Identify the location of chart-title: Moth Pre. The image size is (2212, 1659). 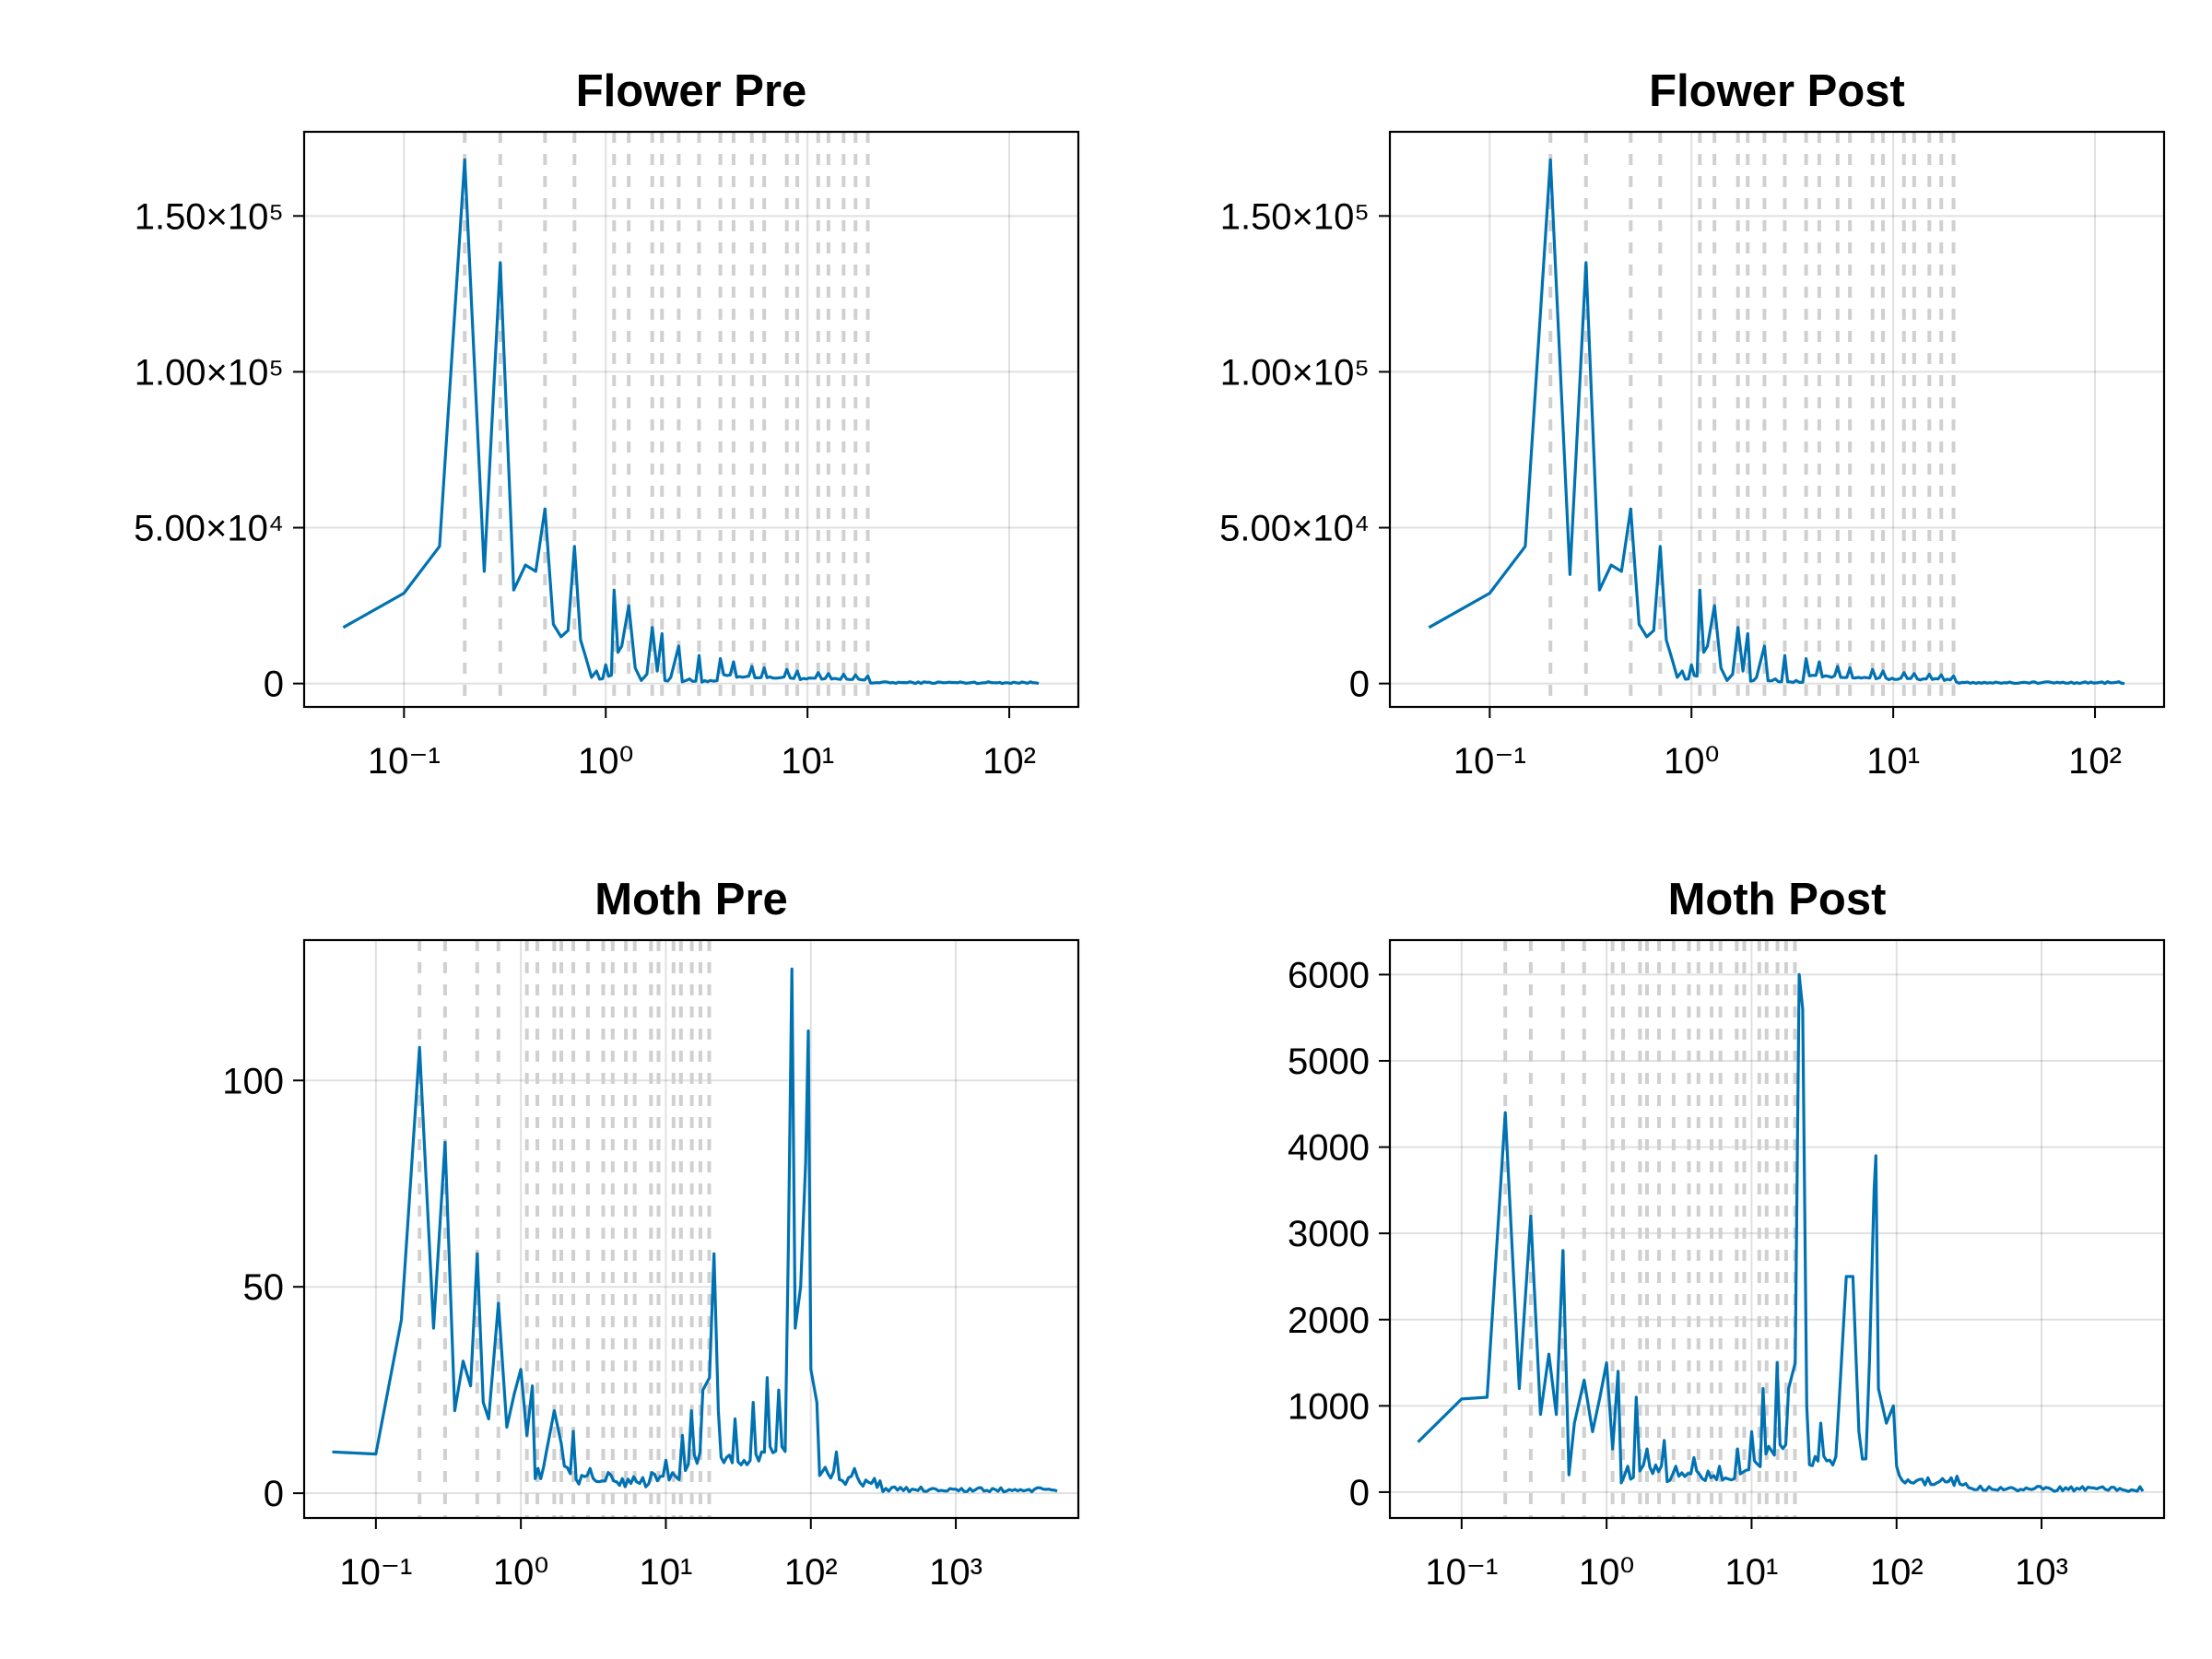
(691, 899).